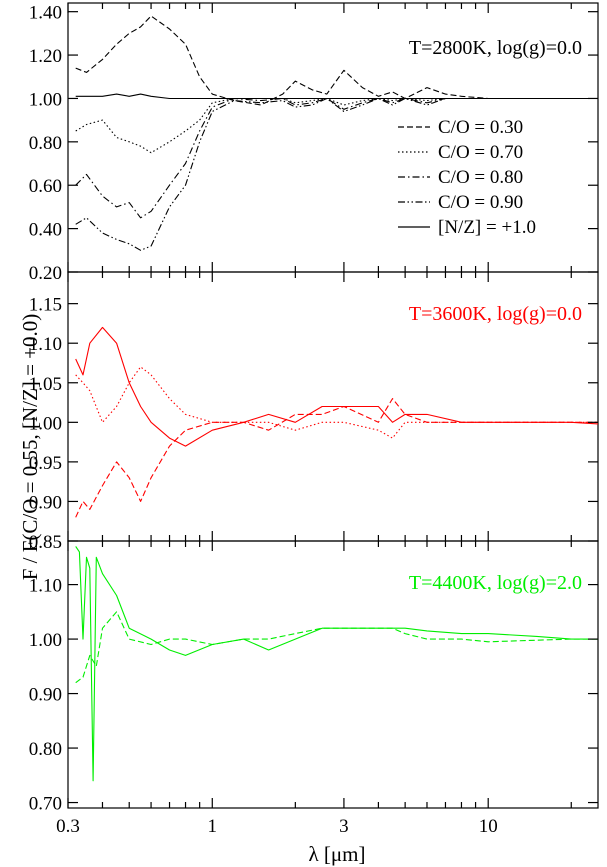 Image resolution: width=607 pixels, height=867 pixels. I want to click on y-tick-label: 0.85, so click(45, 542).